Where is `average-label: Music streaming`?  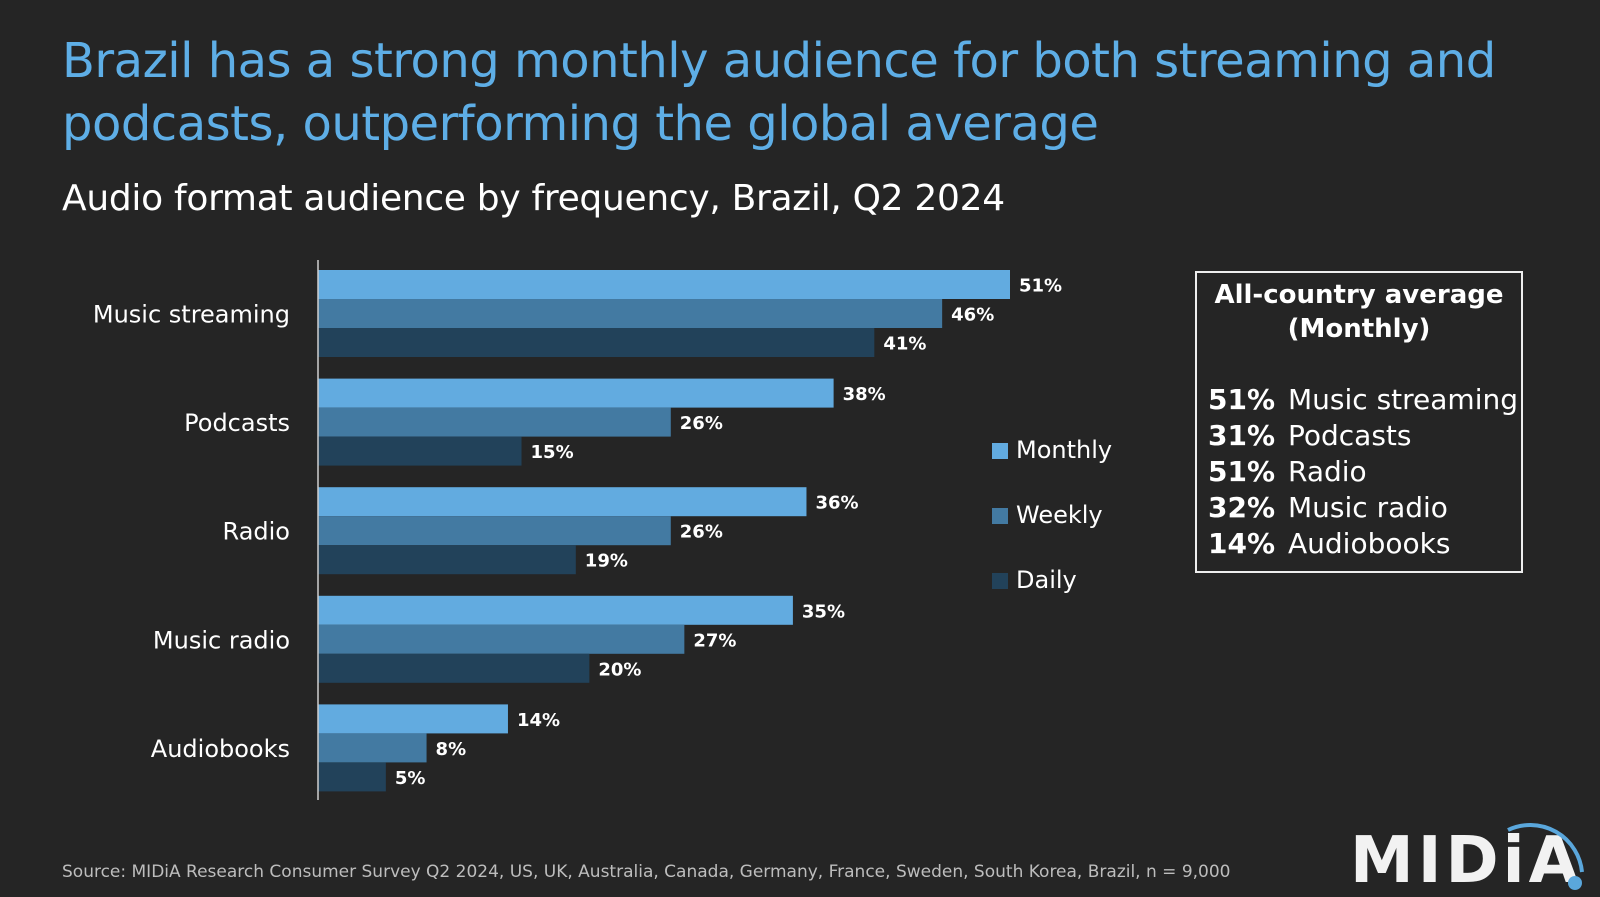 average-label: Music streaming is located at coordinates (1403, 399).